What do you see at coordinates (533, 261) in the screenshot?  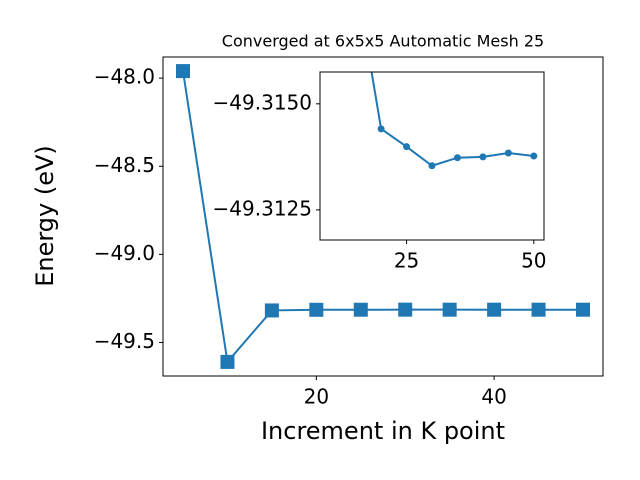 I see `x-tick-label: 50` at bounding box center [533, 261].